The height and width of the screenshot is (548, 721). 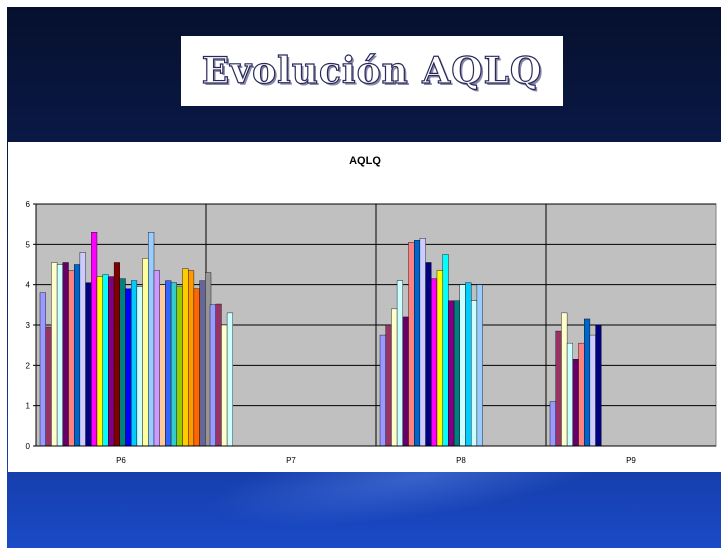 I want to click on slide-title: Evolución AQLQ, so click(x=372, y=70).